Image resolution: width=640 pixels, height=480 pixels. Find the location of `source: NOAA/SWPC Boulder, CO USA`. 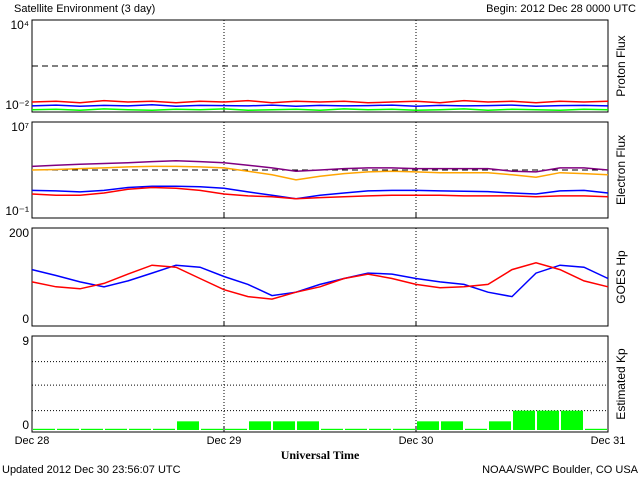

source: NOAA/SWPC Boulder, CO USA is located at coordinates (560, 470).